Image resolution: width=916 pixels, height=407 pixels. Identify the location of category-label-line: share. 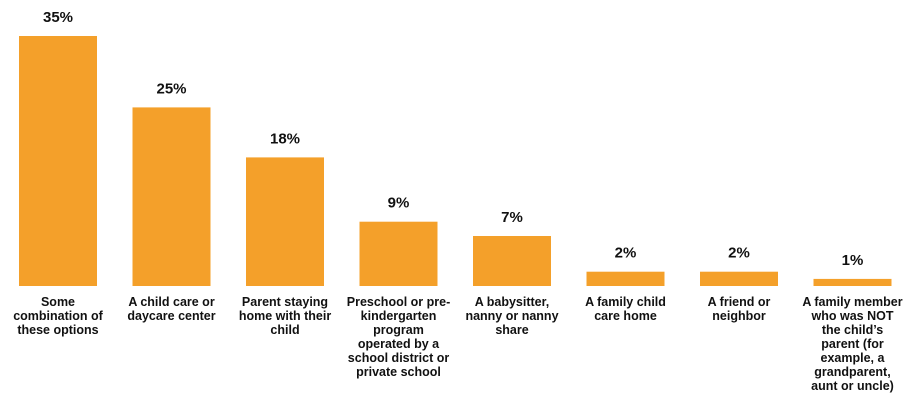
(511, 330).